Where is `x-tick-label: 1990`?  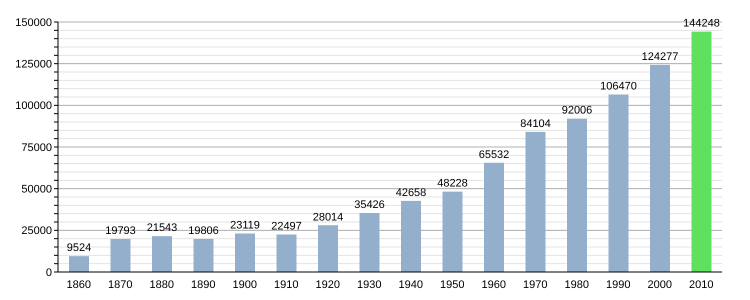 x-tick-label: 1990 is located at coordinates (618, 284).